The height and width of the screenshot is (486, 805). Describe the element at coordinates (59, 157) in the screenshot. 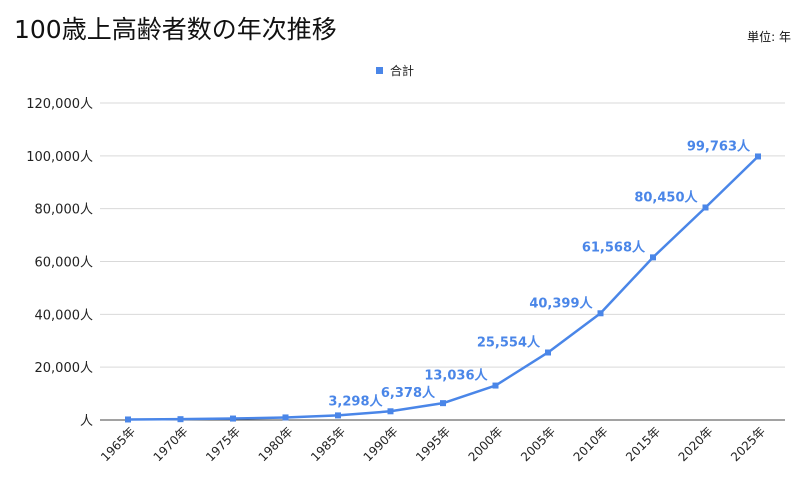

I see `y-tick-label: 100,000人` at that location.